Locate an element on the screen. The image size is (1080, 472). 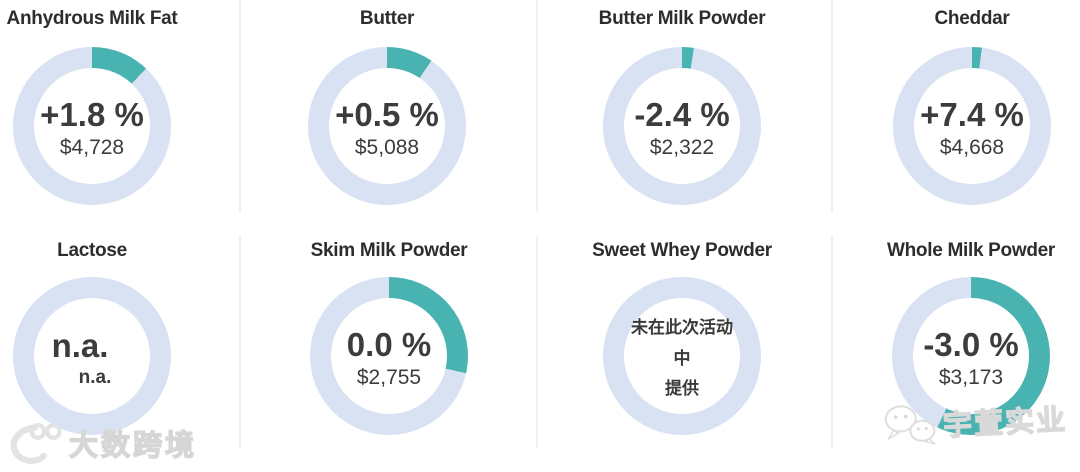
change-value: +7.4 % is located at coordinates (972, 114).